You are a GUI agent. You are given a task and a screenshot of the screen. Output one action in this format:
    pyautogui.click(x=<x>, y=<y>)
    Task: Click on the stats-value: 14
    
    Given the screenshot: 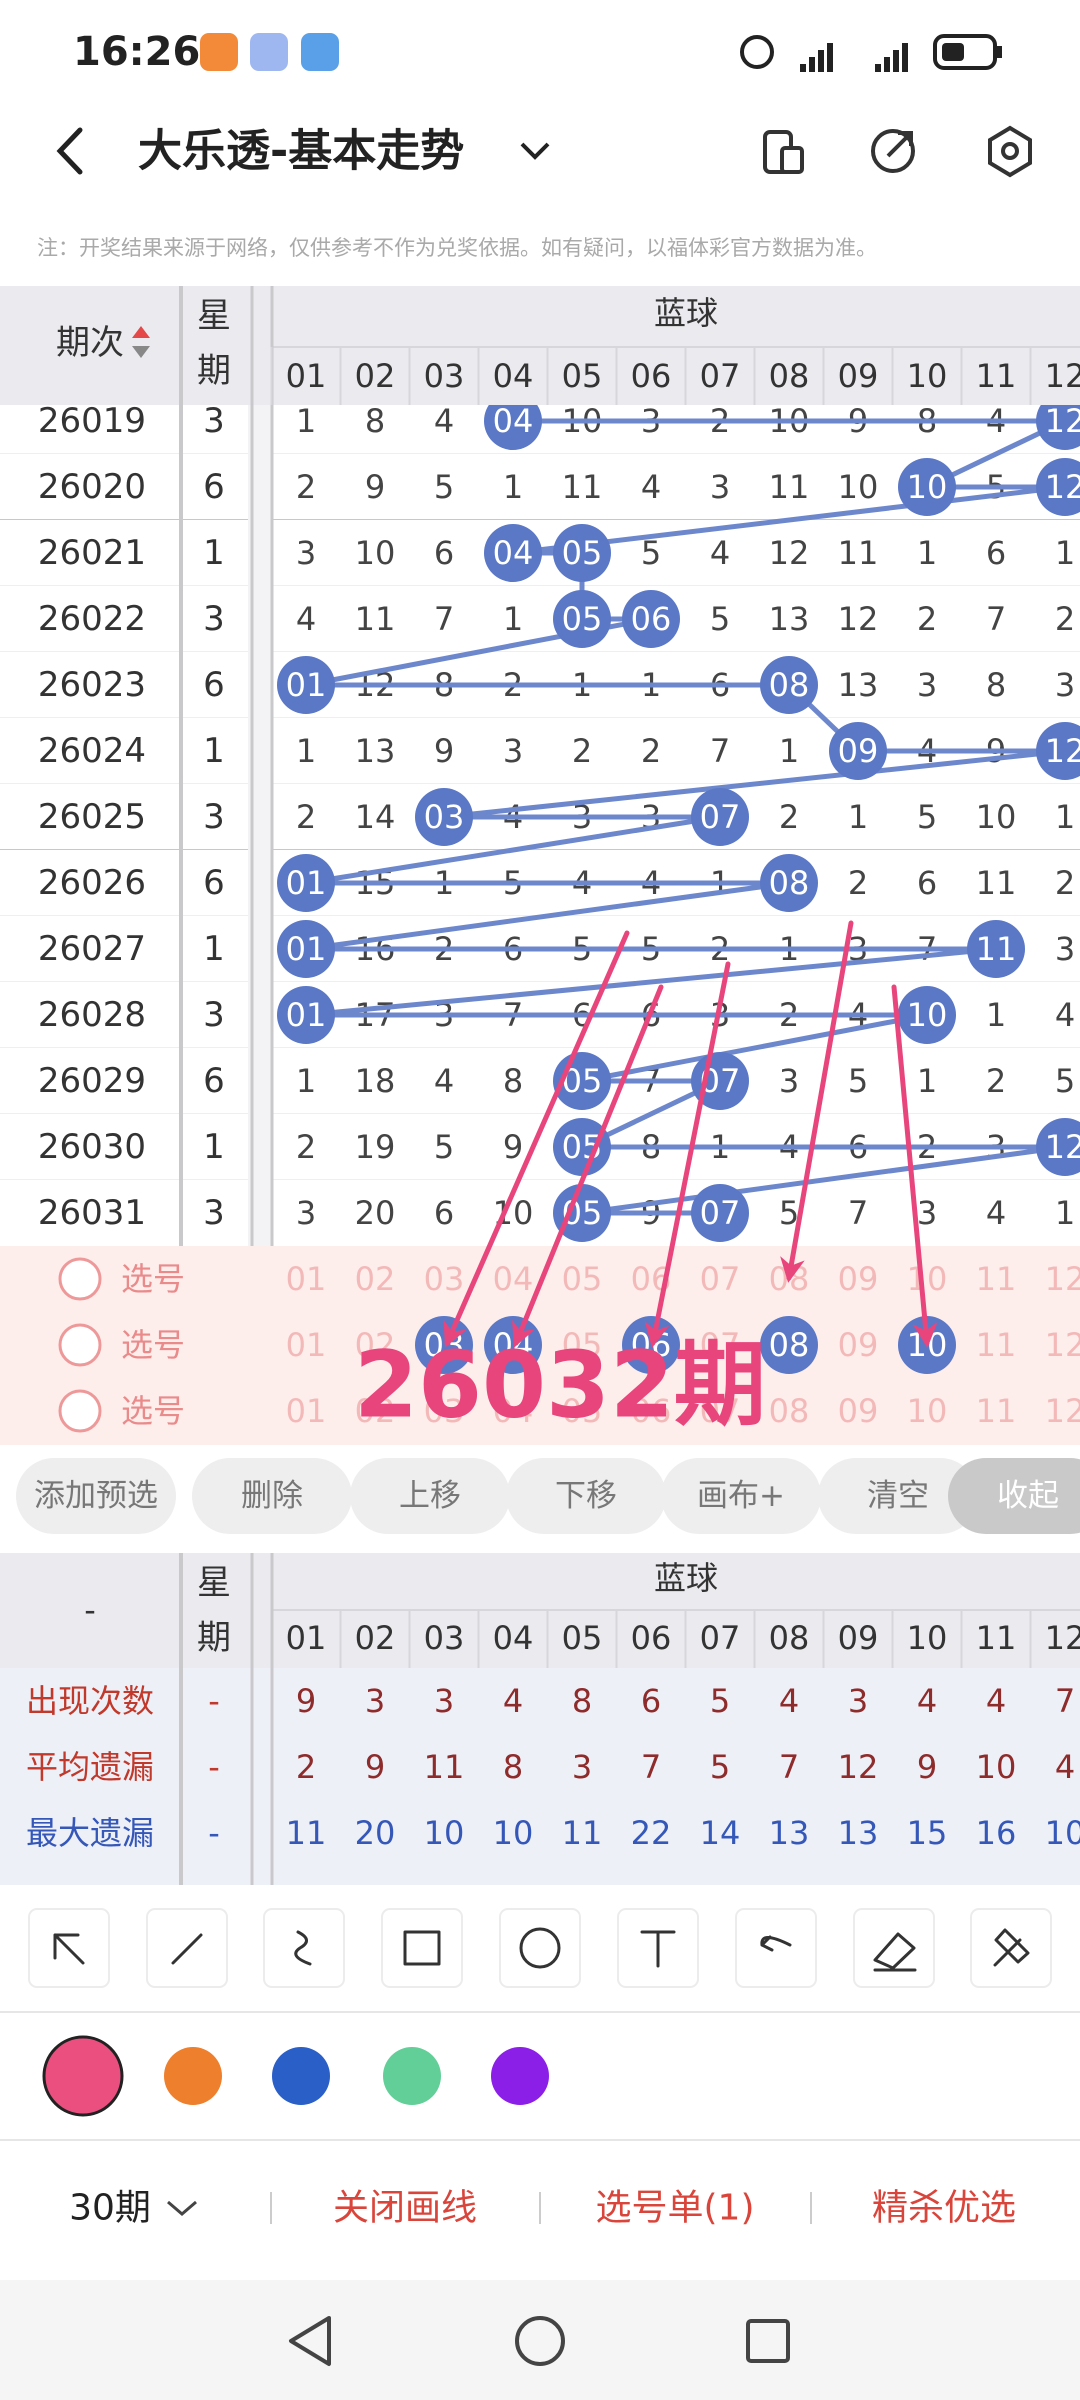 What is the action you would take?
    pyautogui.click(x=720, y=1833)
    